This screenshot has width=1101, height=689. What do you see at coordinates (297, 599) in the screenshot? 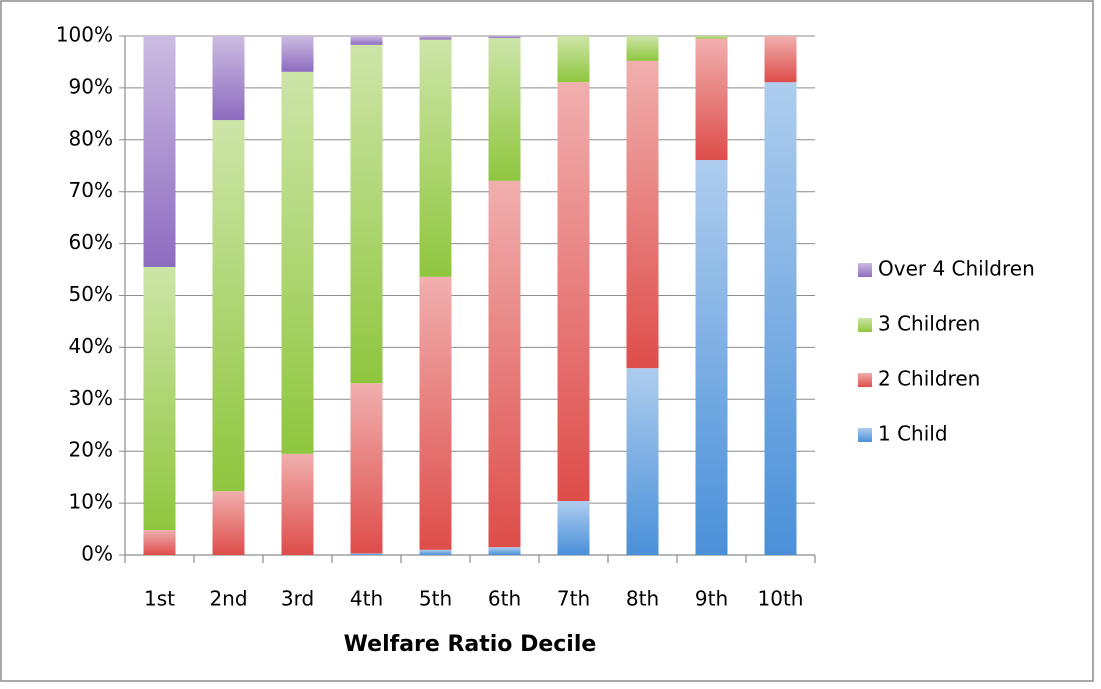
I see `x-tick-label: 3rd` at bounding box center [297, 599].